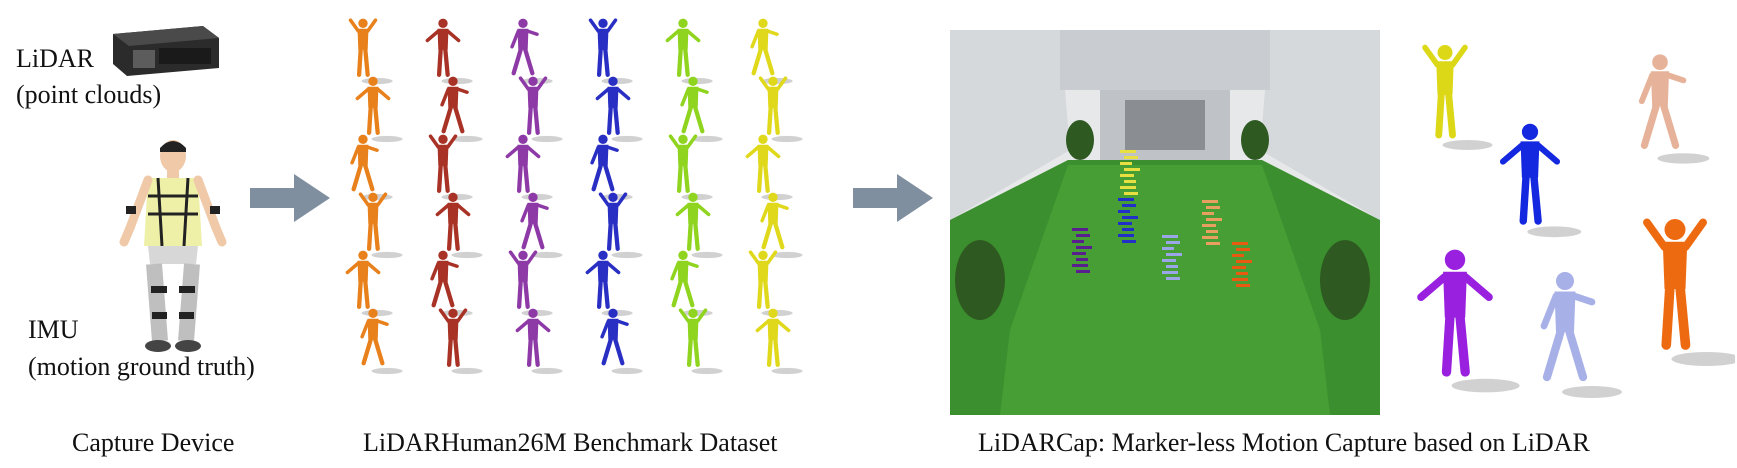 The height and width of the screenshot is (468, 1737). I want to click on lidar-sublabel: (point clouds), so click(89, 94).